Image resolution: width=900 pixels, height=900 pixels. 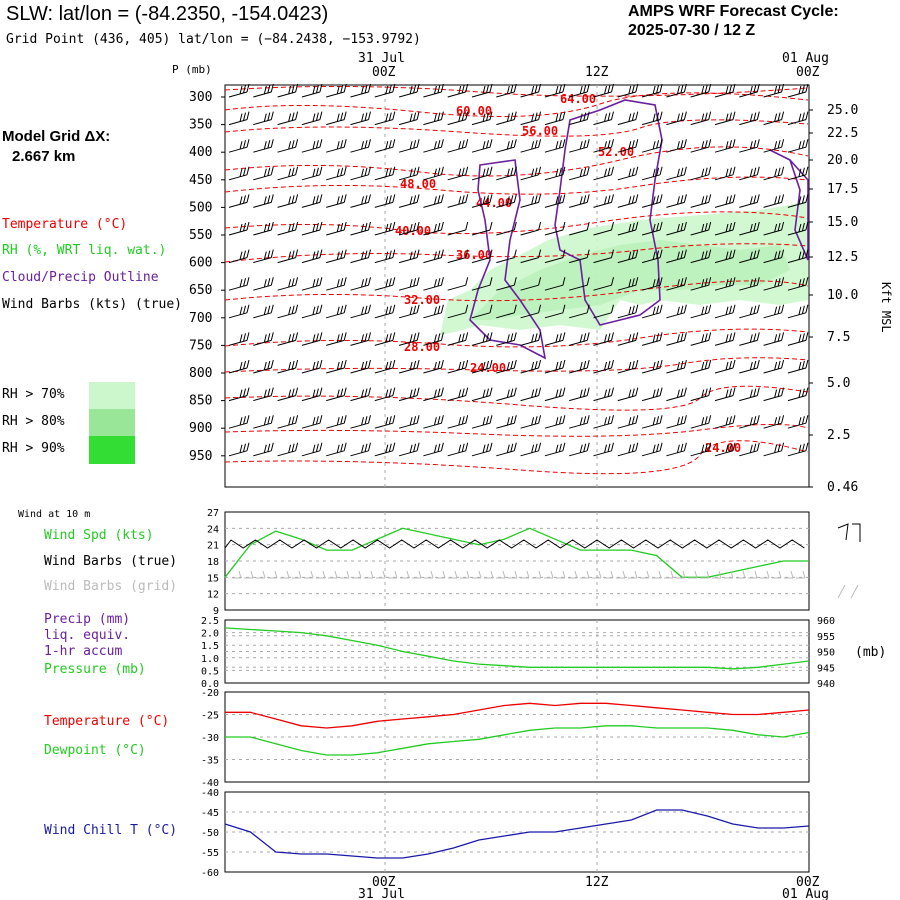 I want to click on cloud-outline, so click(x=608, y=212).